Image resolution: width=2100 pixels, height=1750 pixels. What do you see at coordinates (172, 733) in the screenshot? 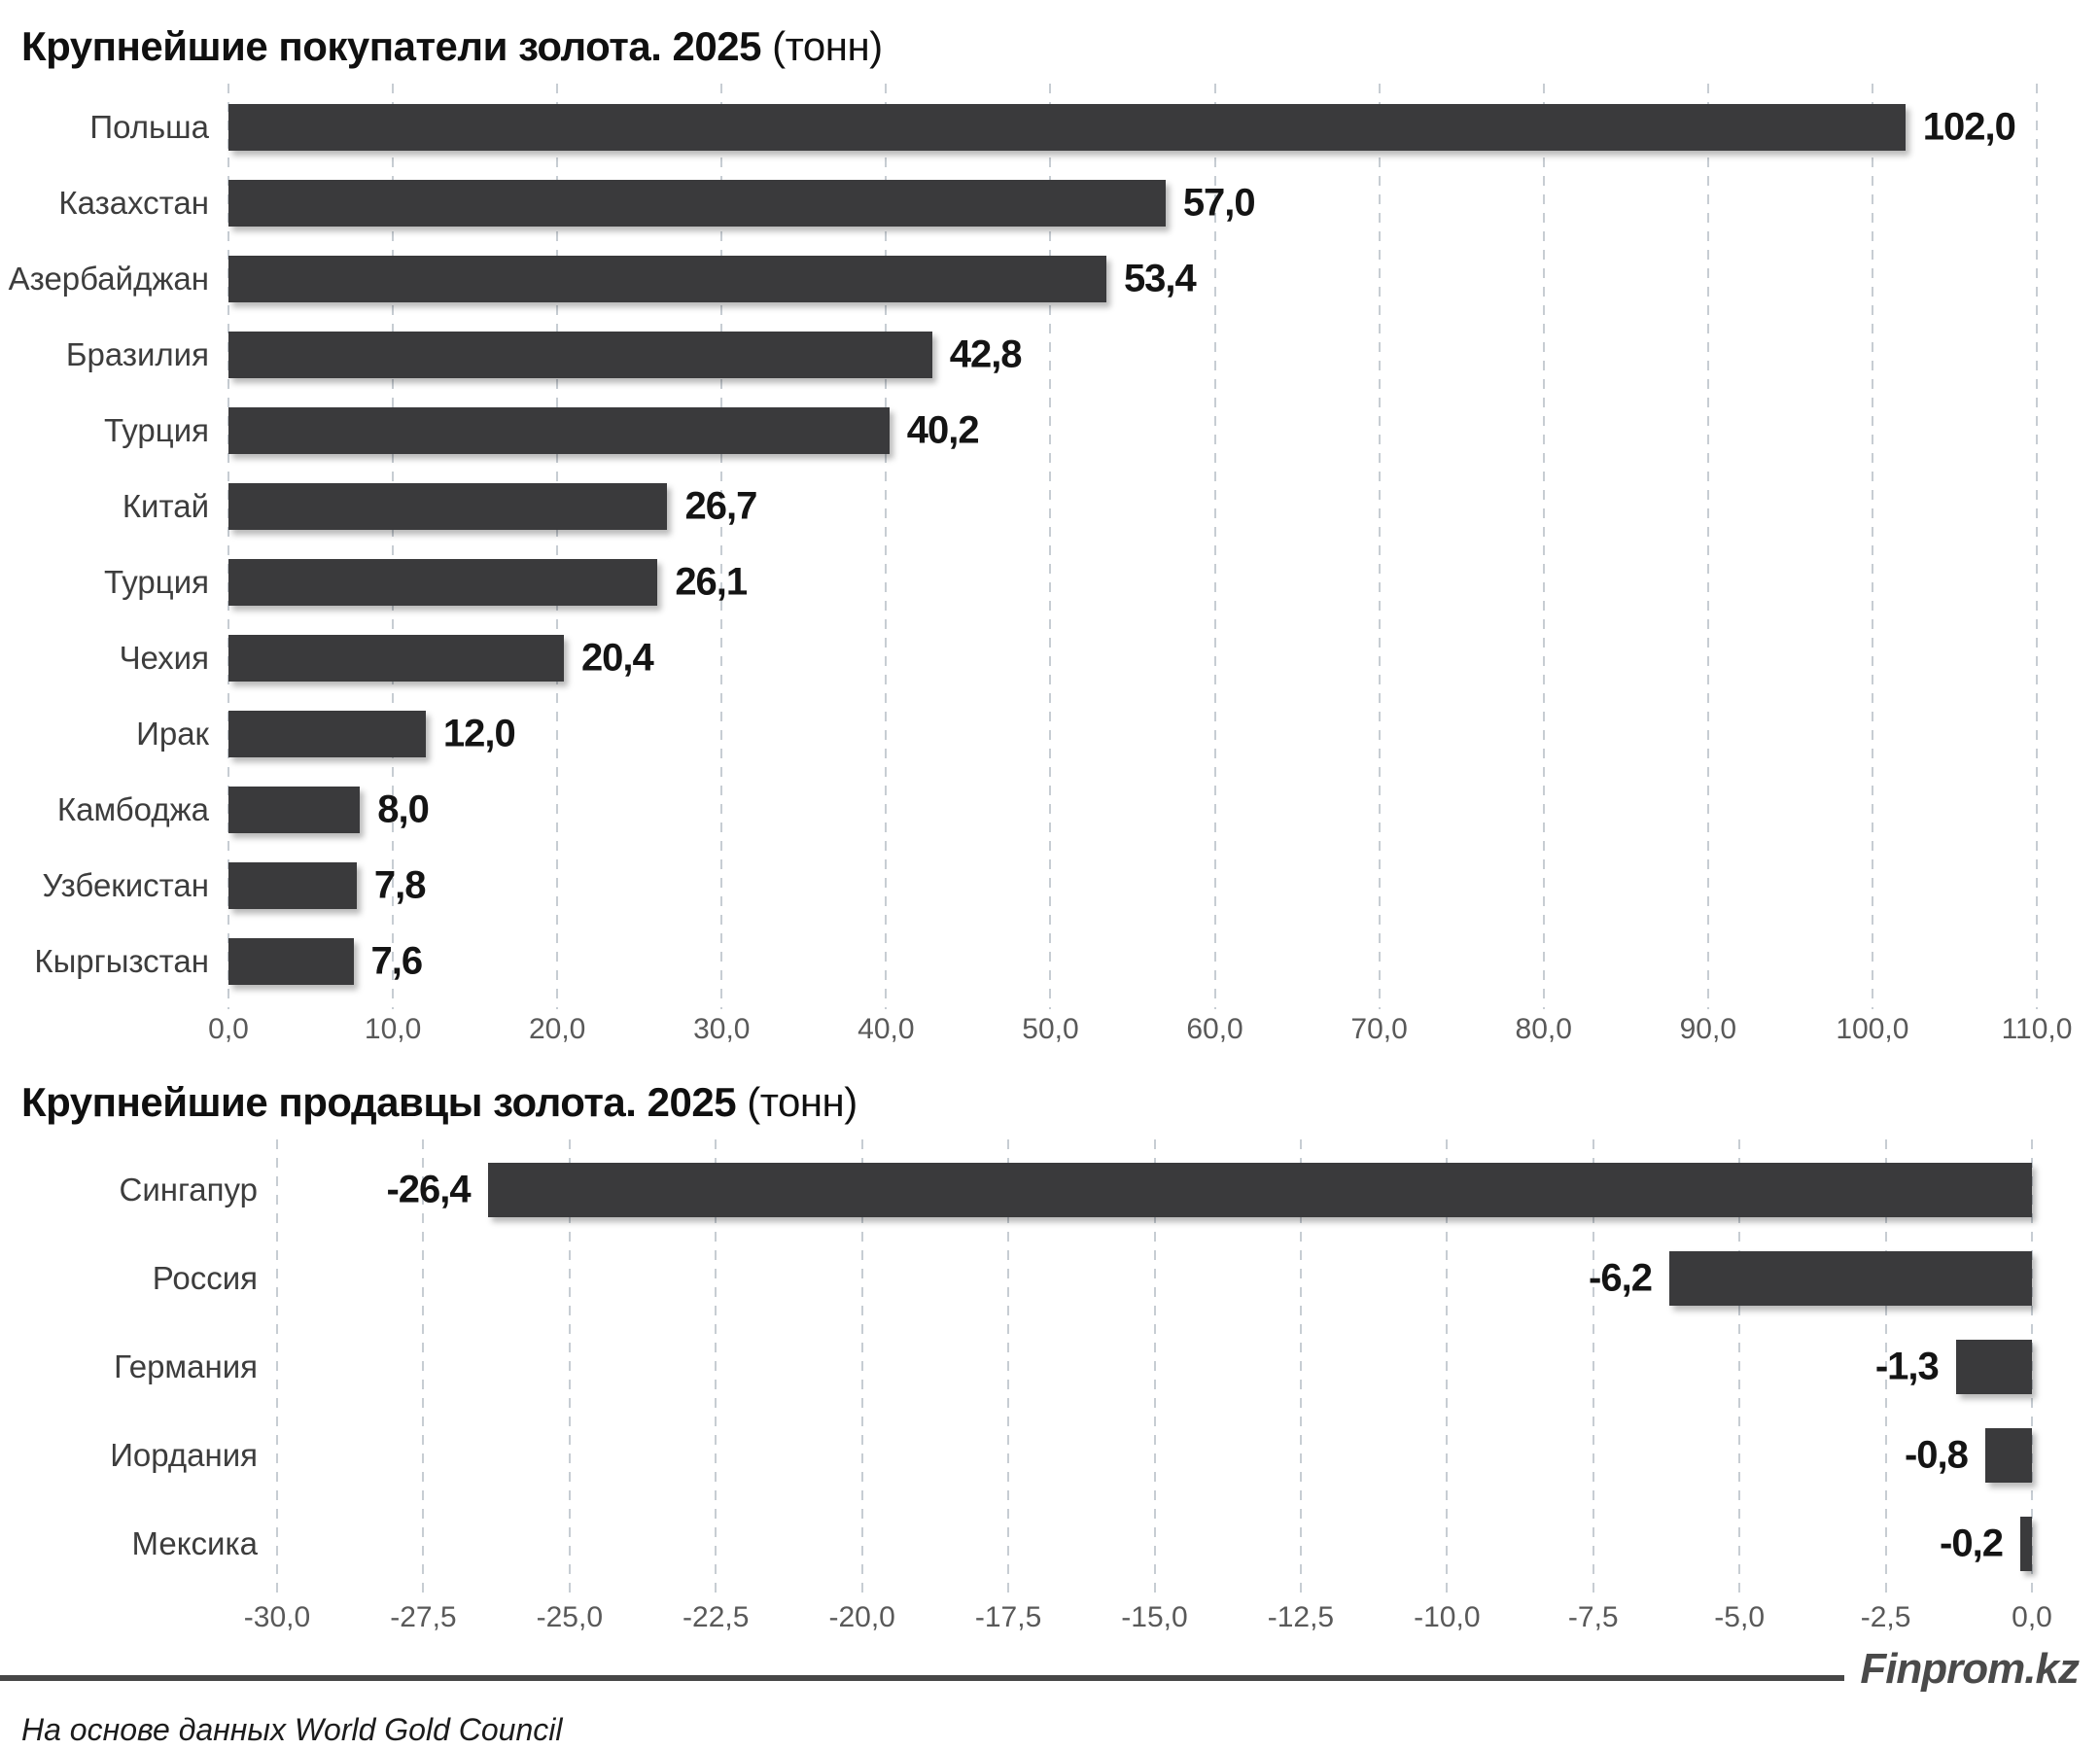
I see `category-label: Ирак` at bounding box center [172, 733].